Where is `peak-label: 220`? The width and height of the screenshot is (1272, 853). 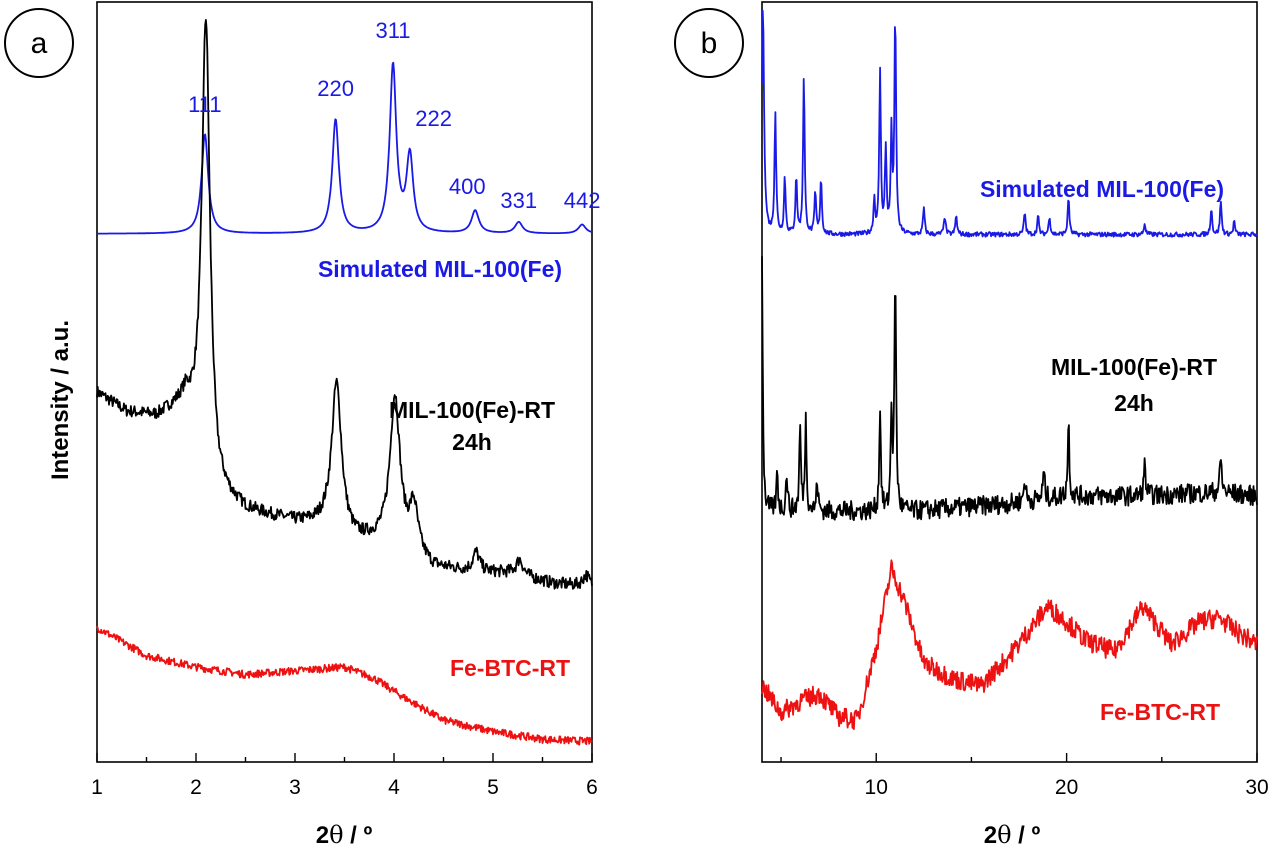
peak-label: 220 is located at coordinates (335, 88).